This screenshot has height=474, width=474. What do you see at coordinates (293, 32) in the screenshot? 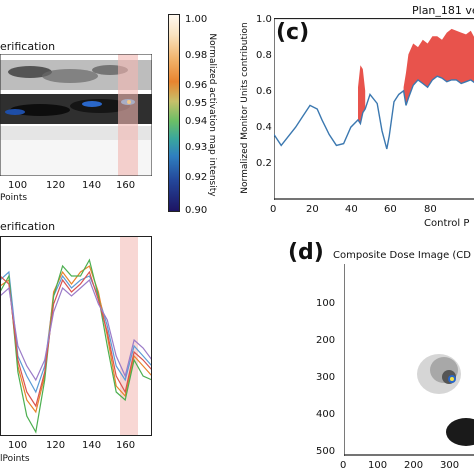
I see `panel-c-label: (c)` at bounding box center [293, 32].